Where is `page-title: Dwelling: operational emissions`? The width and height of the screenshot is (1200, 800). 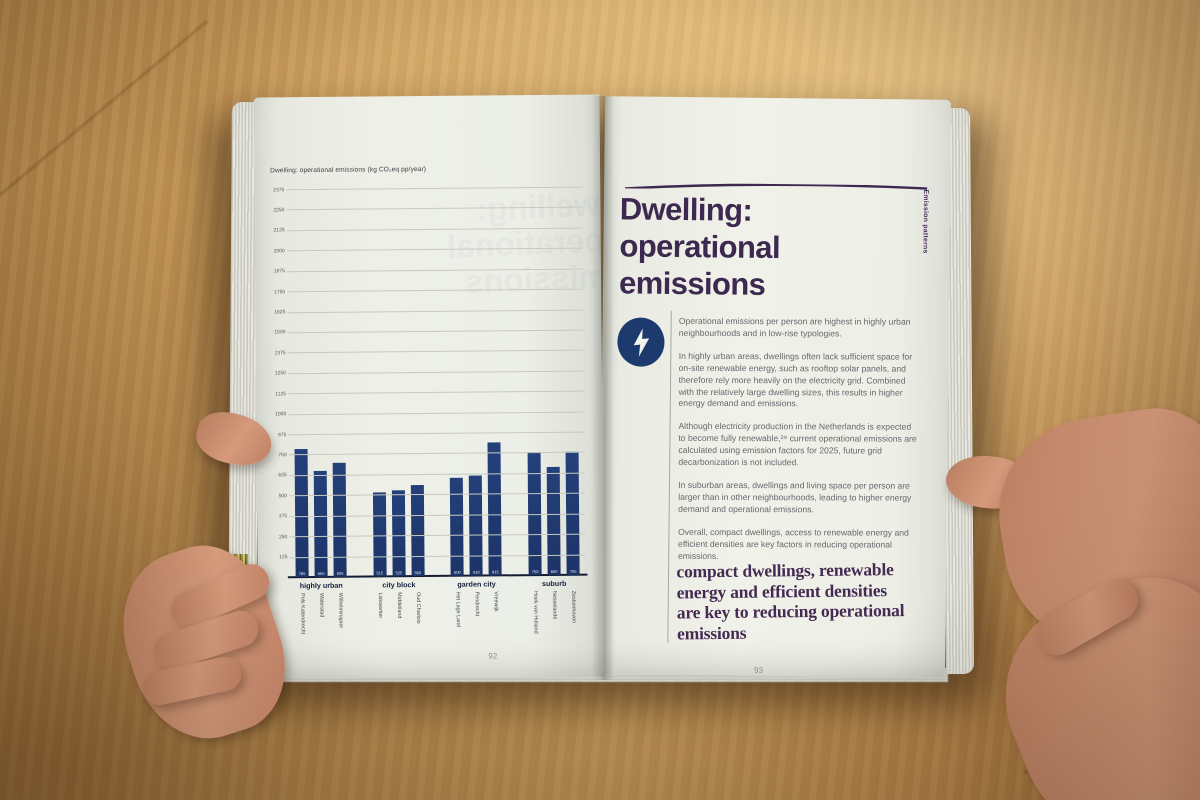
page-title: Dwelling: operational emissions is located at coordinates (700, 246).